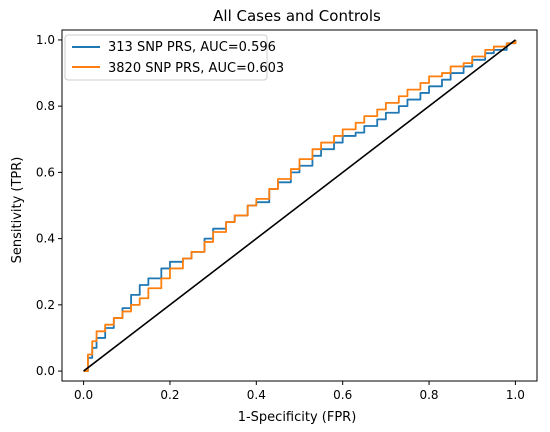  What do you see at coordinates (45, 172) in the screenshot?
I see `y-tick-label: 0.6` at bounding box center [45, 172].